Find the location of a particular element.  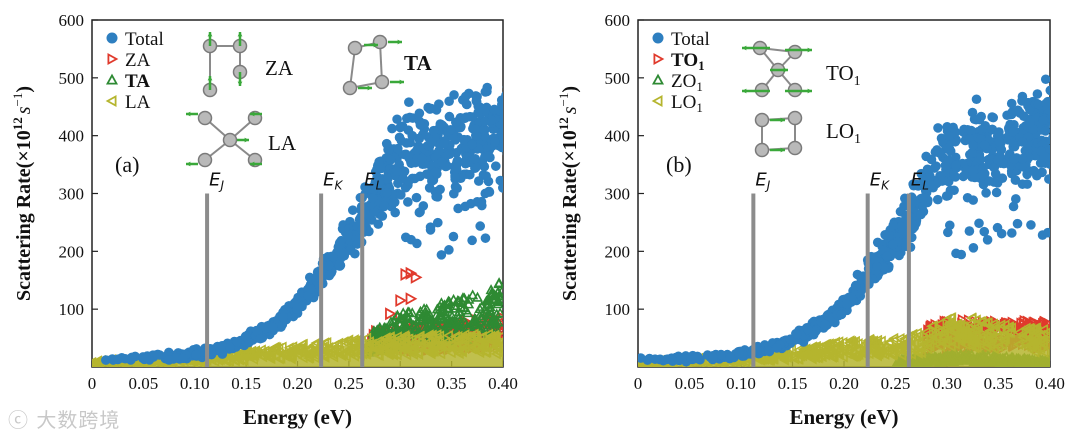

y-tick-label: 600 is located at coordinates (618, 20).